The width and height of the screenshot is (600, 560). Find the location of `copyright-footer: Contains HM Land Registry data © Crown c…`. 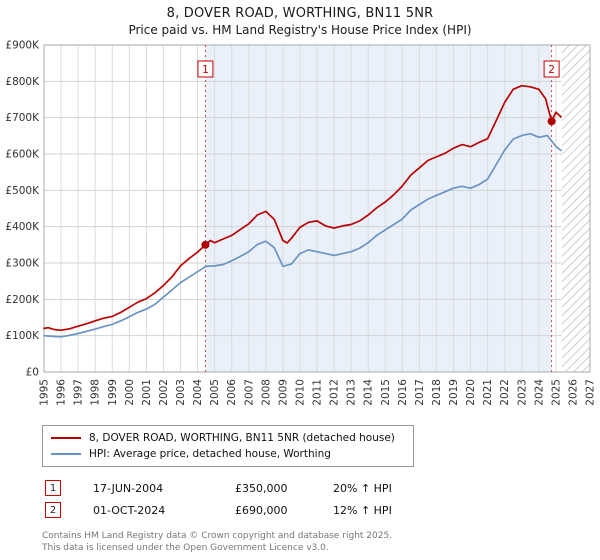

copyright-footer: Contains HM Land Registry data © Crown c… is located at coordinates (321, 542).